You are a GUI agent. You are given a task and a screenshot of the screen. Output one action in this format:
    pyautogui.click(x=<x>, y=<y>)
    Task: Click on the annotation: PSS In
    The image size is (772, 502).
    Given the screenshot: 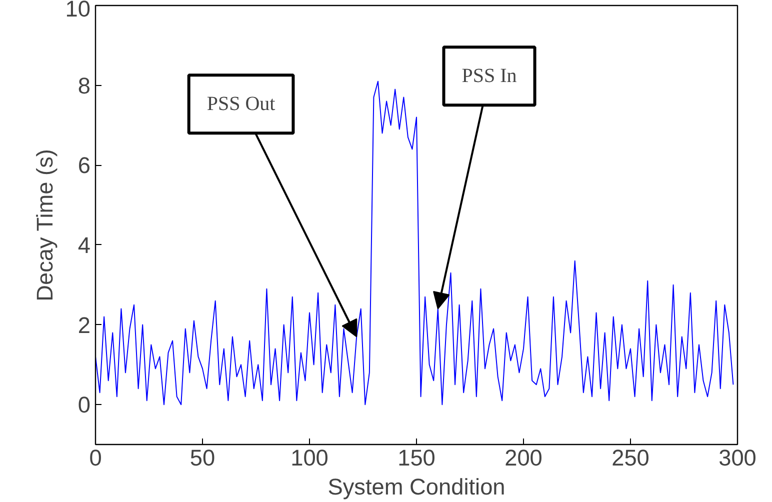 What is the action you would take?
    pyautogui.click(x=489, y=76)
    